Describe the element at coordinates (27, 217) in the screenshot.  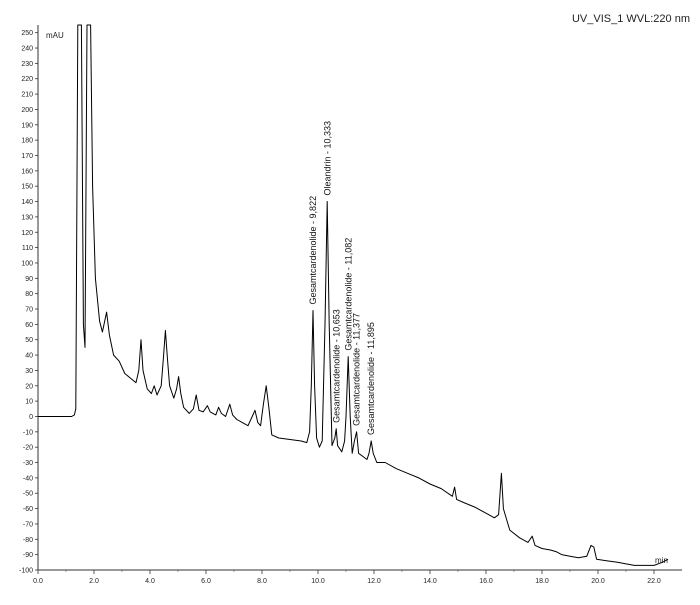
I see `y-tick-label: 130` at that location.